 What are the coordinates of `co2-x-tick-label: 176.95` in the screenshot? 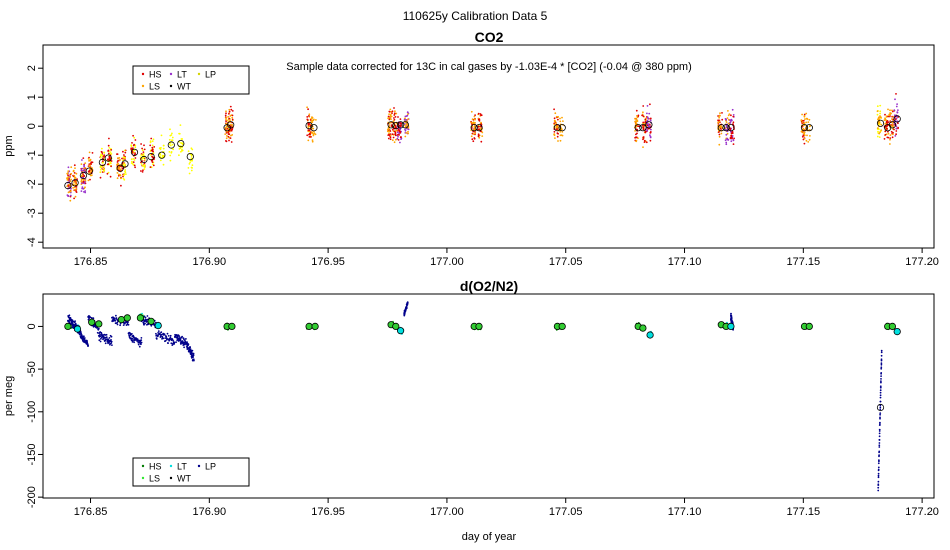 It's located at (328, 262).